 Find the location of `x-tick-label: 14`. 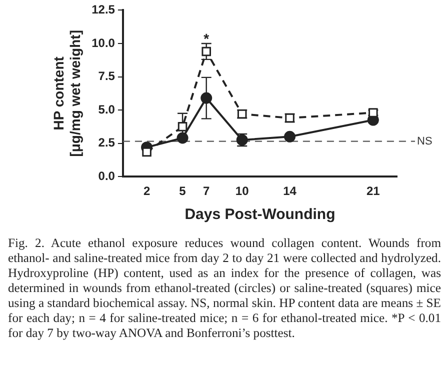

x-tick-label: 14 is located at coordinates (290, 191).